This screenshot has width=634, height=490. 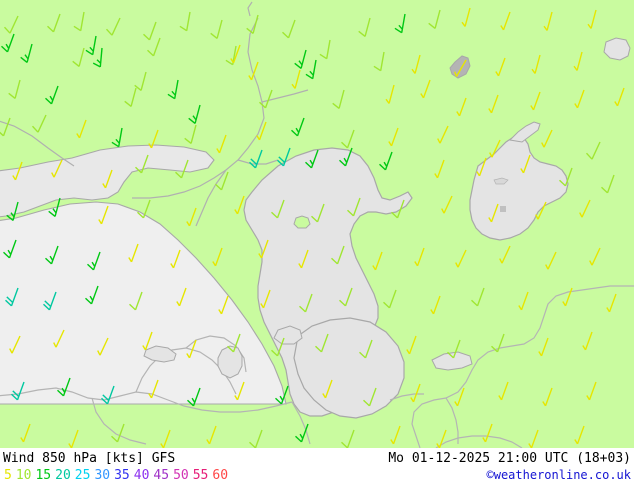 I want to click on border-south-central, so click(x=301, y=423).